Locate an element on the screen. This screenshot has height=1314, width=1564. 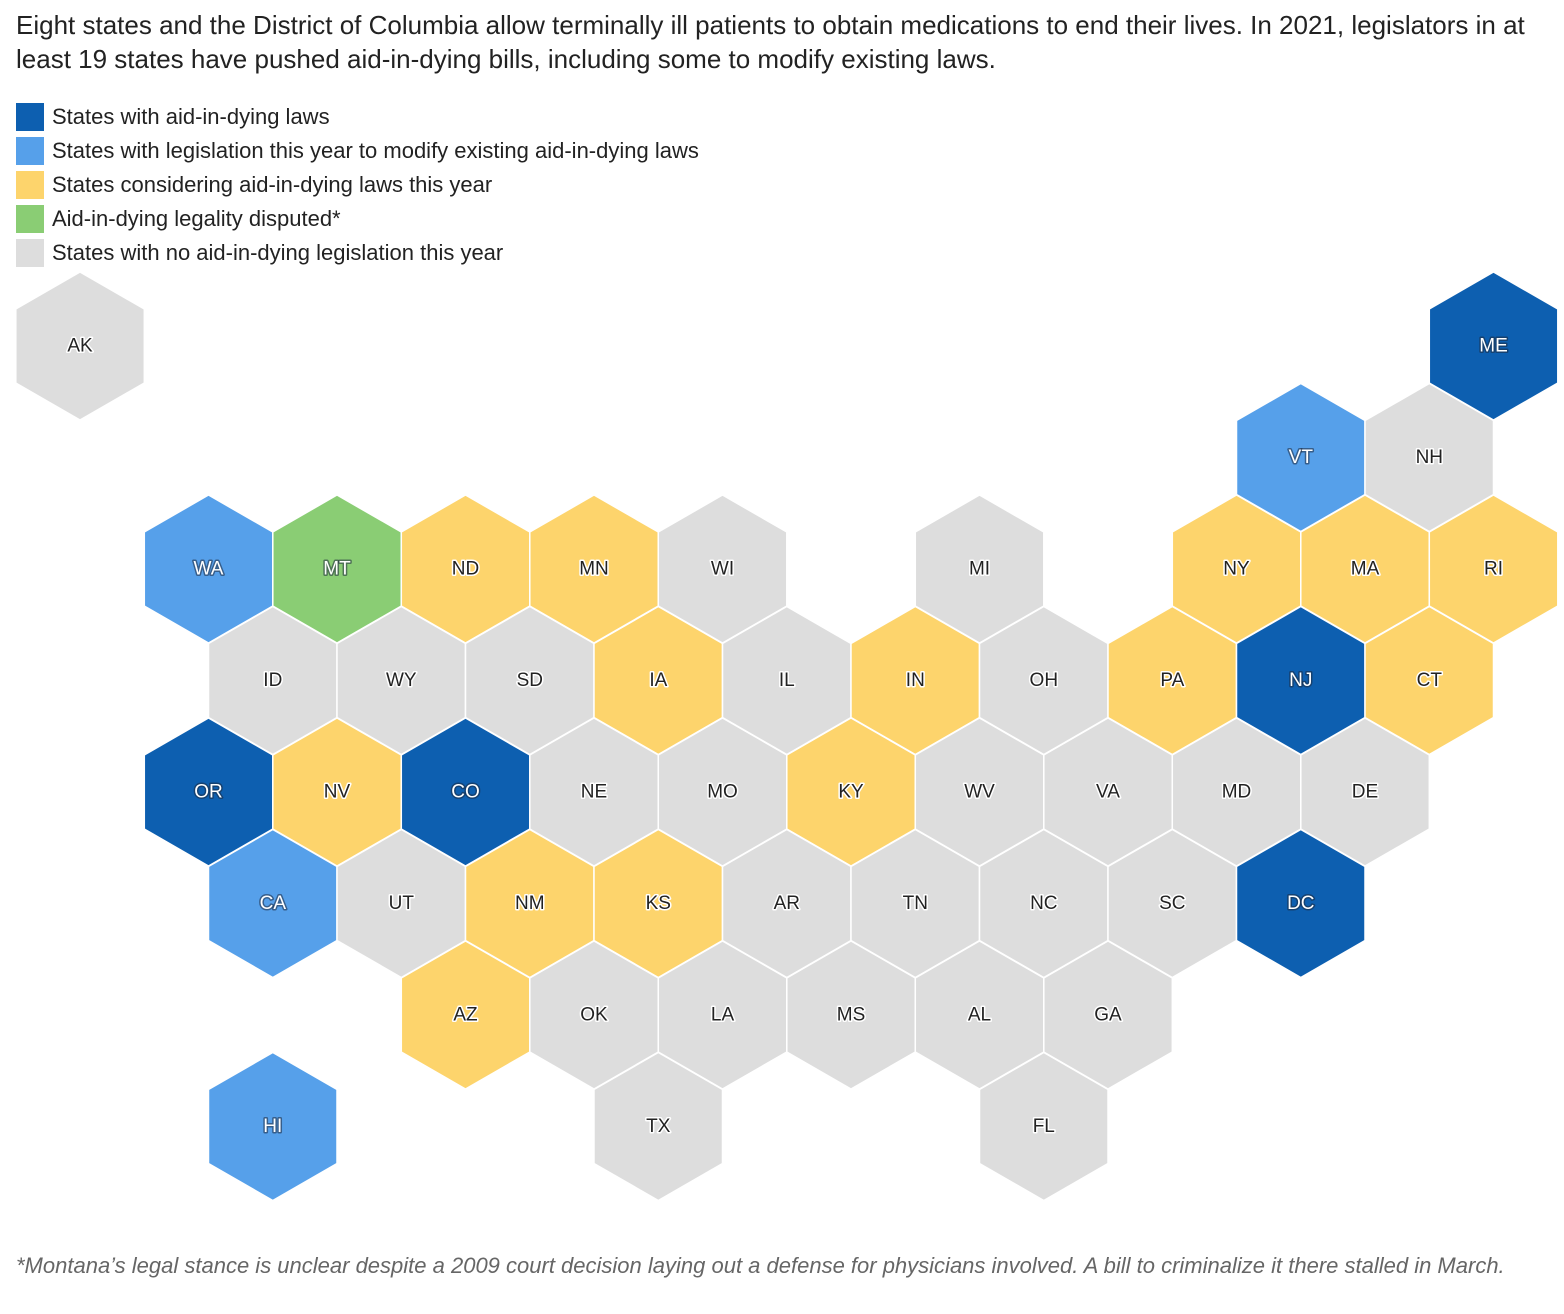
state-label: ID is located at coordinates (272, 680).